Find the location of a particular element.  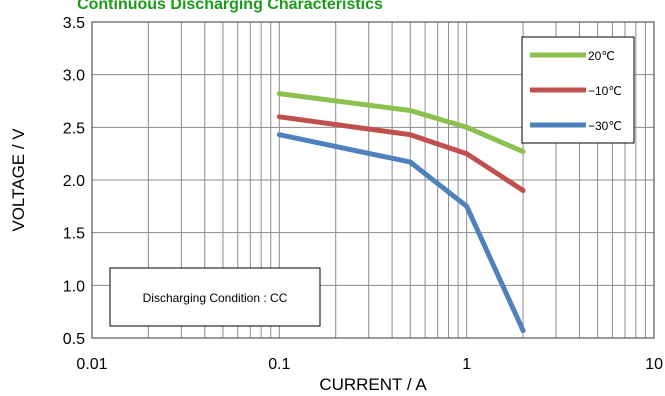

y-tick-label: 2.0 is located at coordinates (74, 181).